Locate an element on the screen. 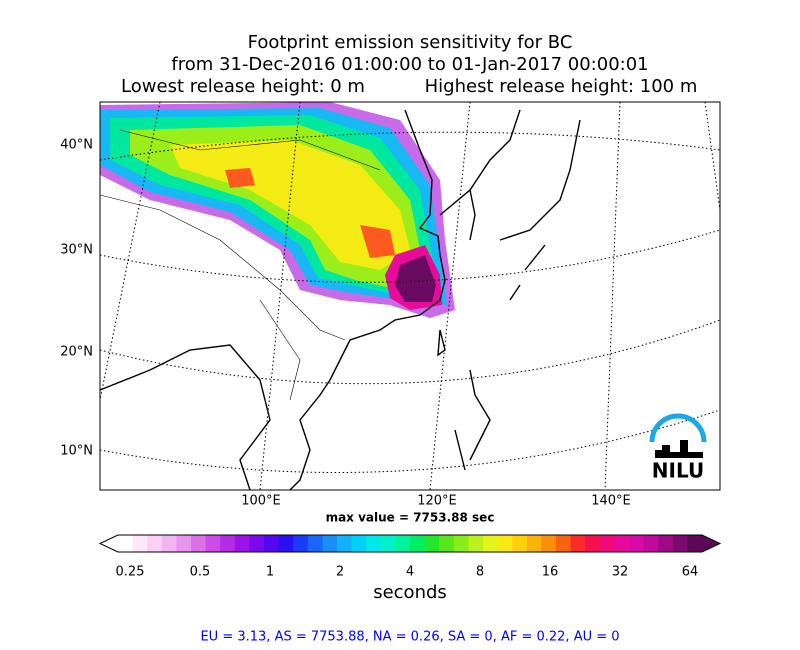  max-value: max value = 7753.88 sec is located at coordinates (410, 518).